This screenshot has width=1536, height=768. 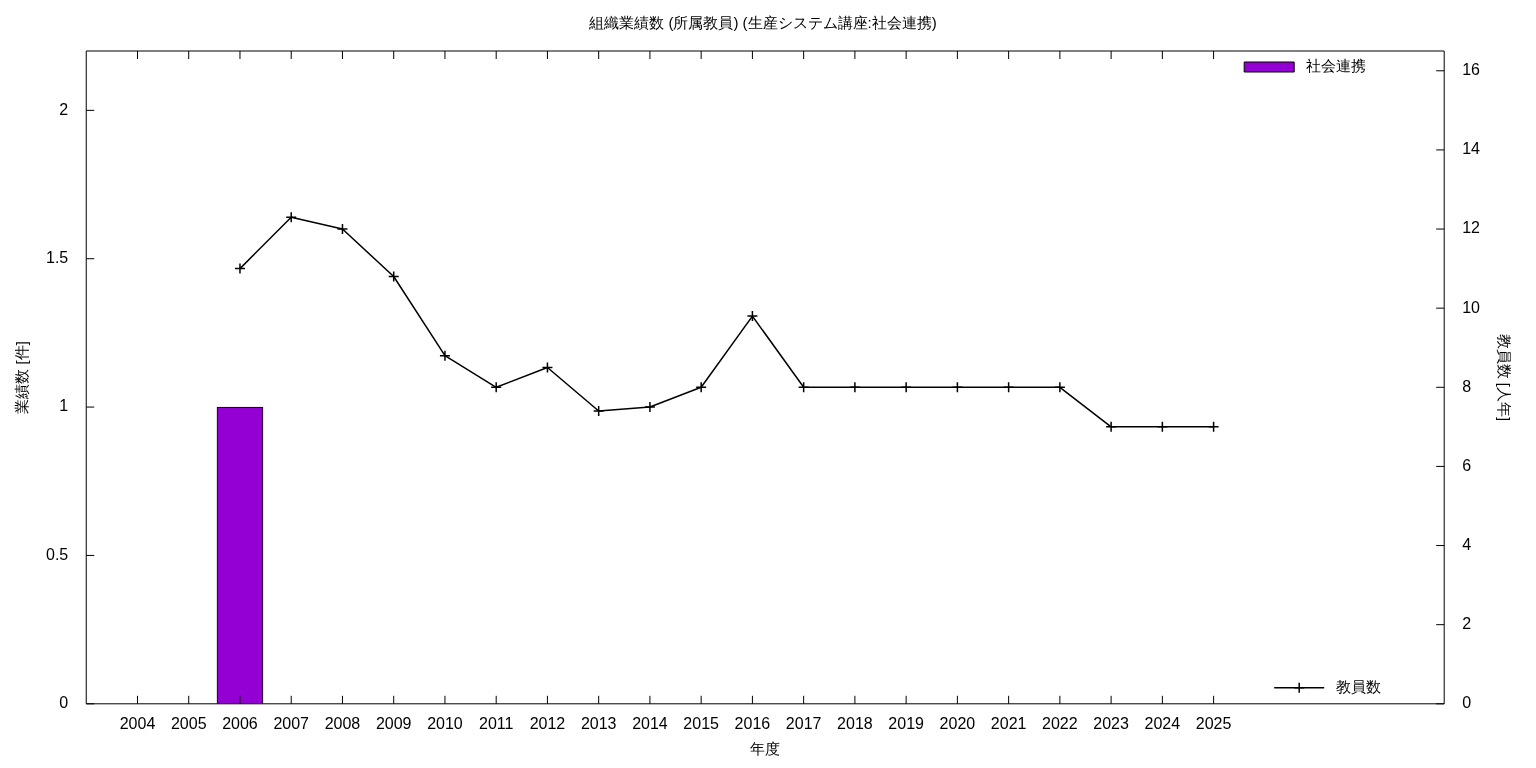 What do you see at coordinates (547, 723) in the screenshot?
I see `x-tick-label: 2012` at bounding box center [547, 723].